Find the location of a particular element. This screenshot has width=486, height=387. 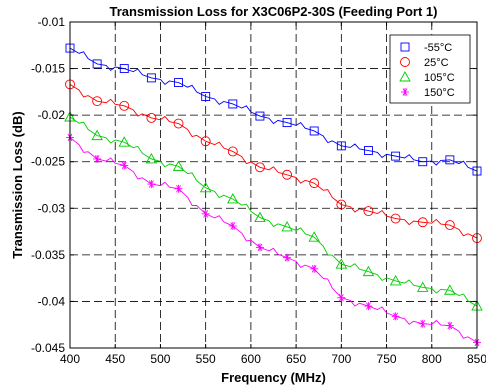

x-tick-label: 600 is located at coordinates (251, 359).